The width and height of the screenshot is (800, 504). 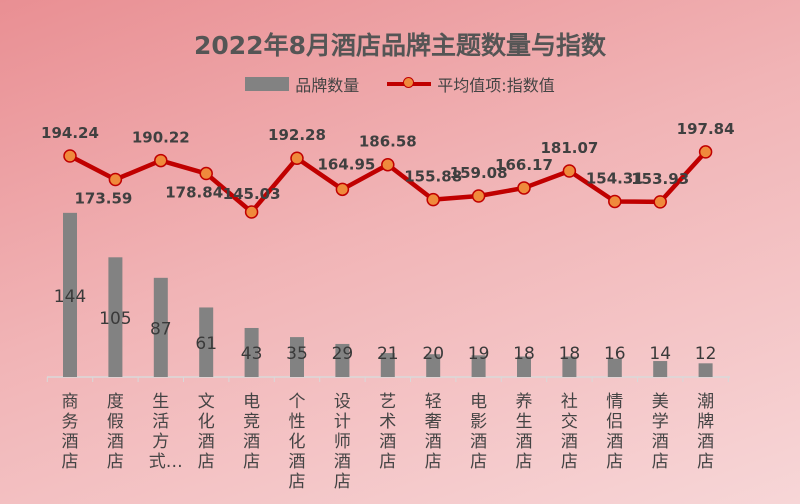 What do you see at coordinates (342, 442) in the screenshot?
I see `x-tick-label: 设计师酒店` at bounding box center [342, 442].